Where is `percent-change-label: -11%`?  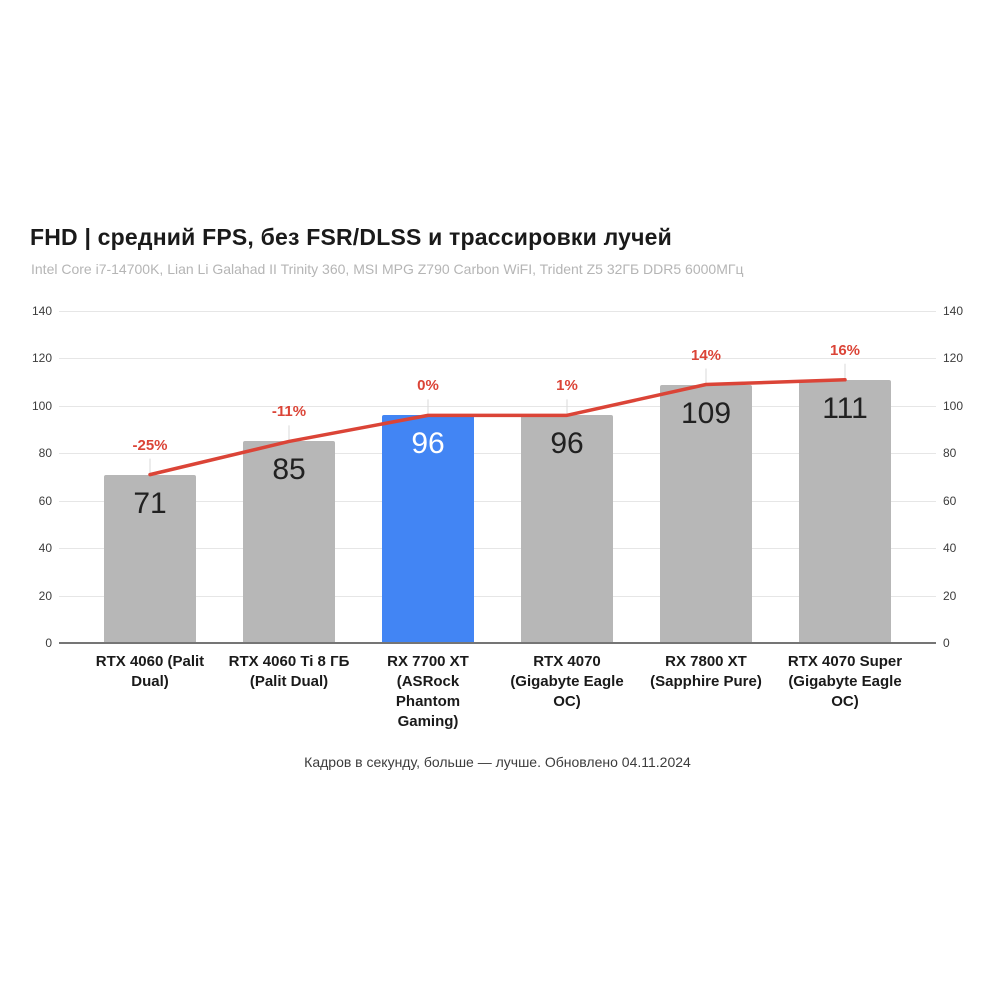
percent-change-label: -11% is located at coordinates (289, 412).